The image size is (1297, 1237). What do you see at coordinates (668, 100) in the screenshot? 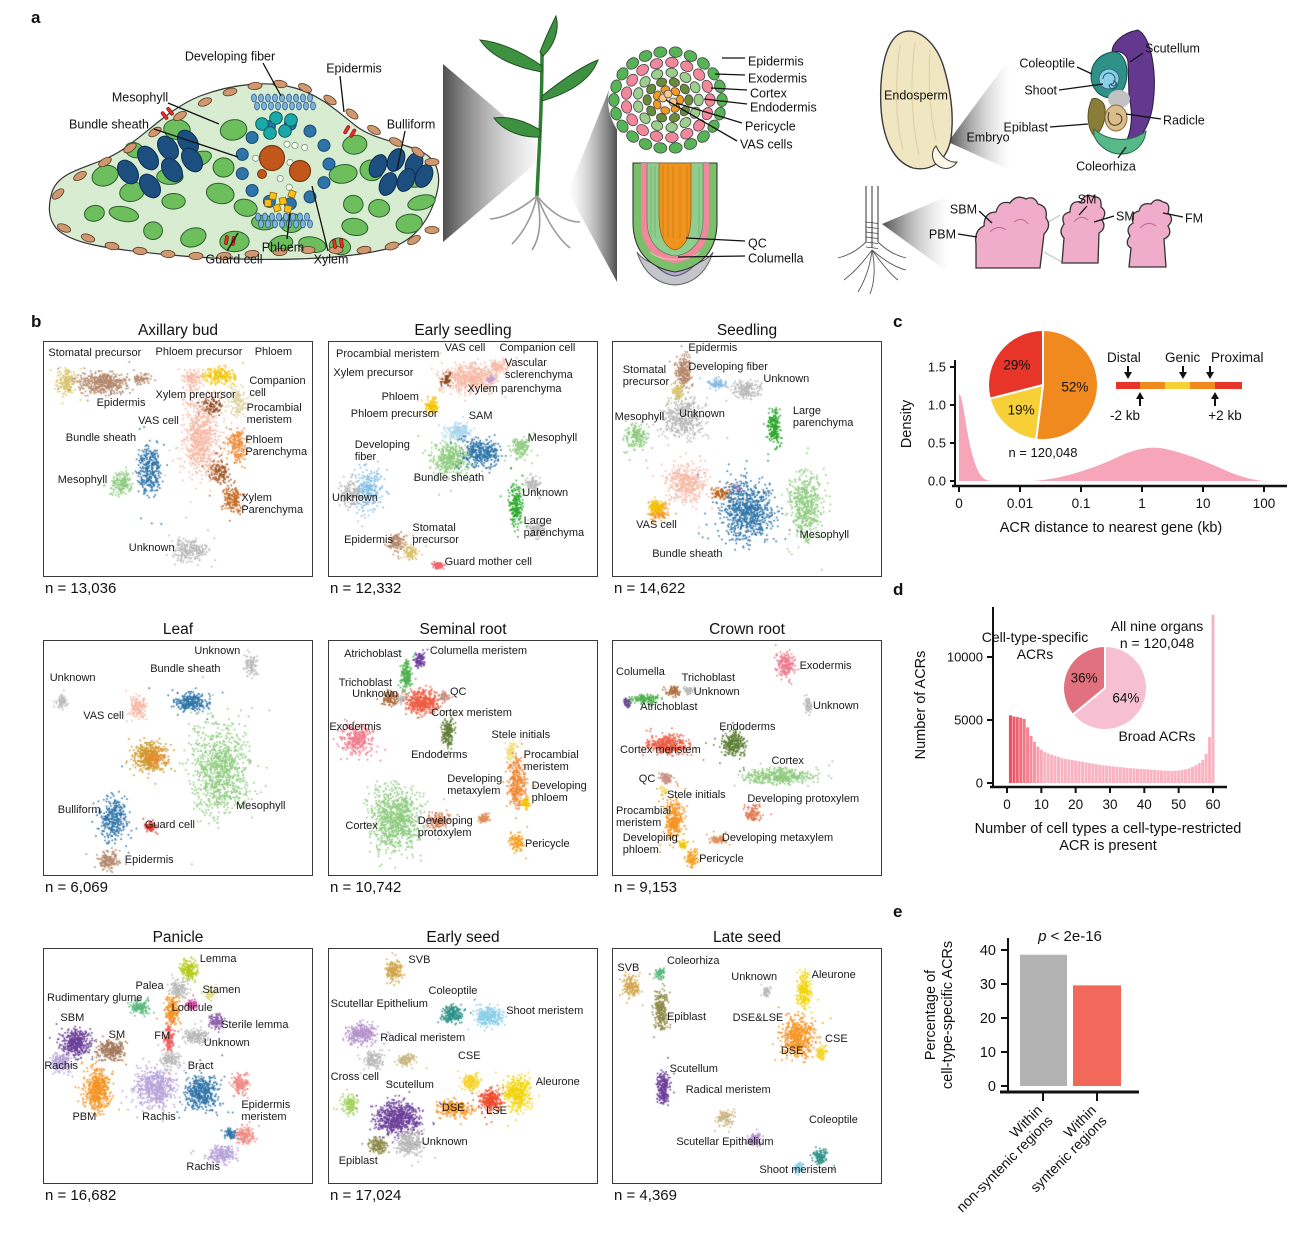
I see `root-cross-section` at bounding box center [668, 100].